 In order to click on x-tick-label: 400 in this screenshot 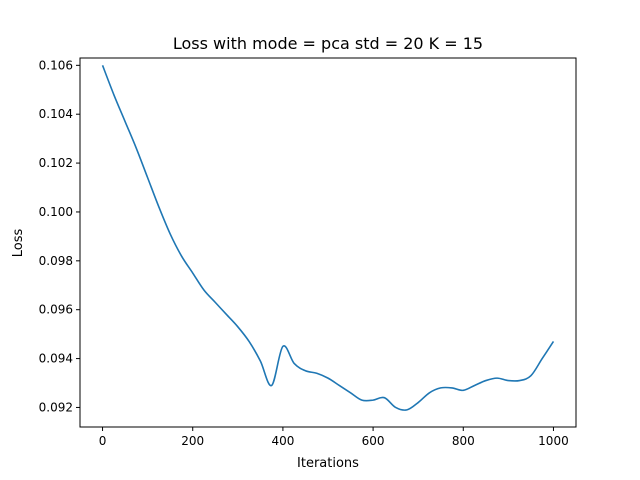, I will do `click(282, 441)`.